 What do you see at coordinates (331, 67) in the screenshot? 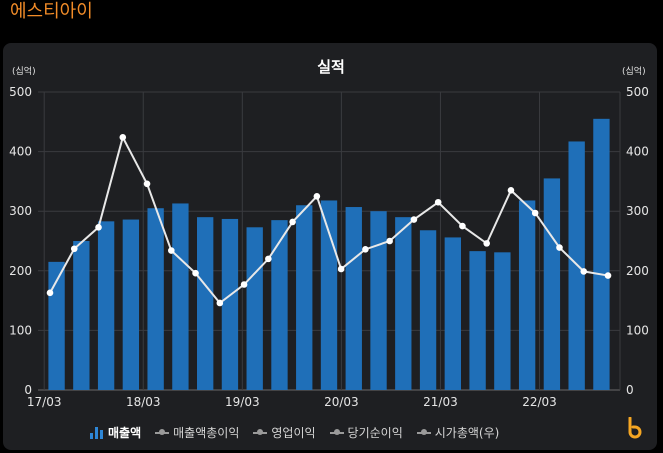
I see `chart-title: 실적` at bounding box center [331, 67].